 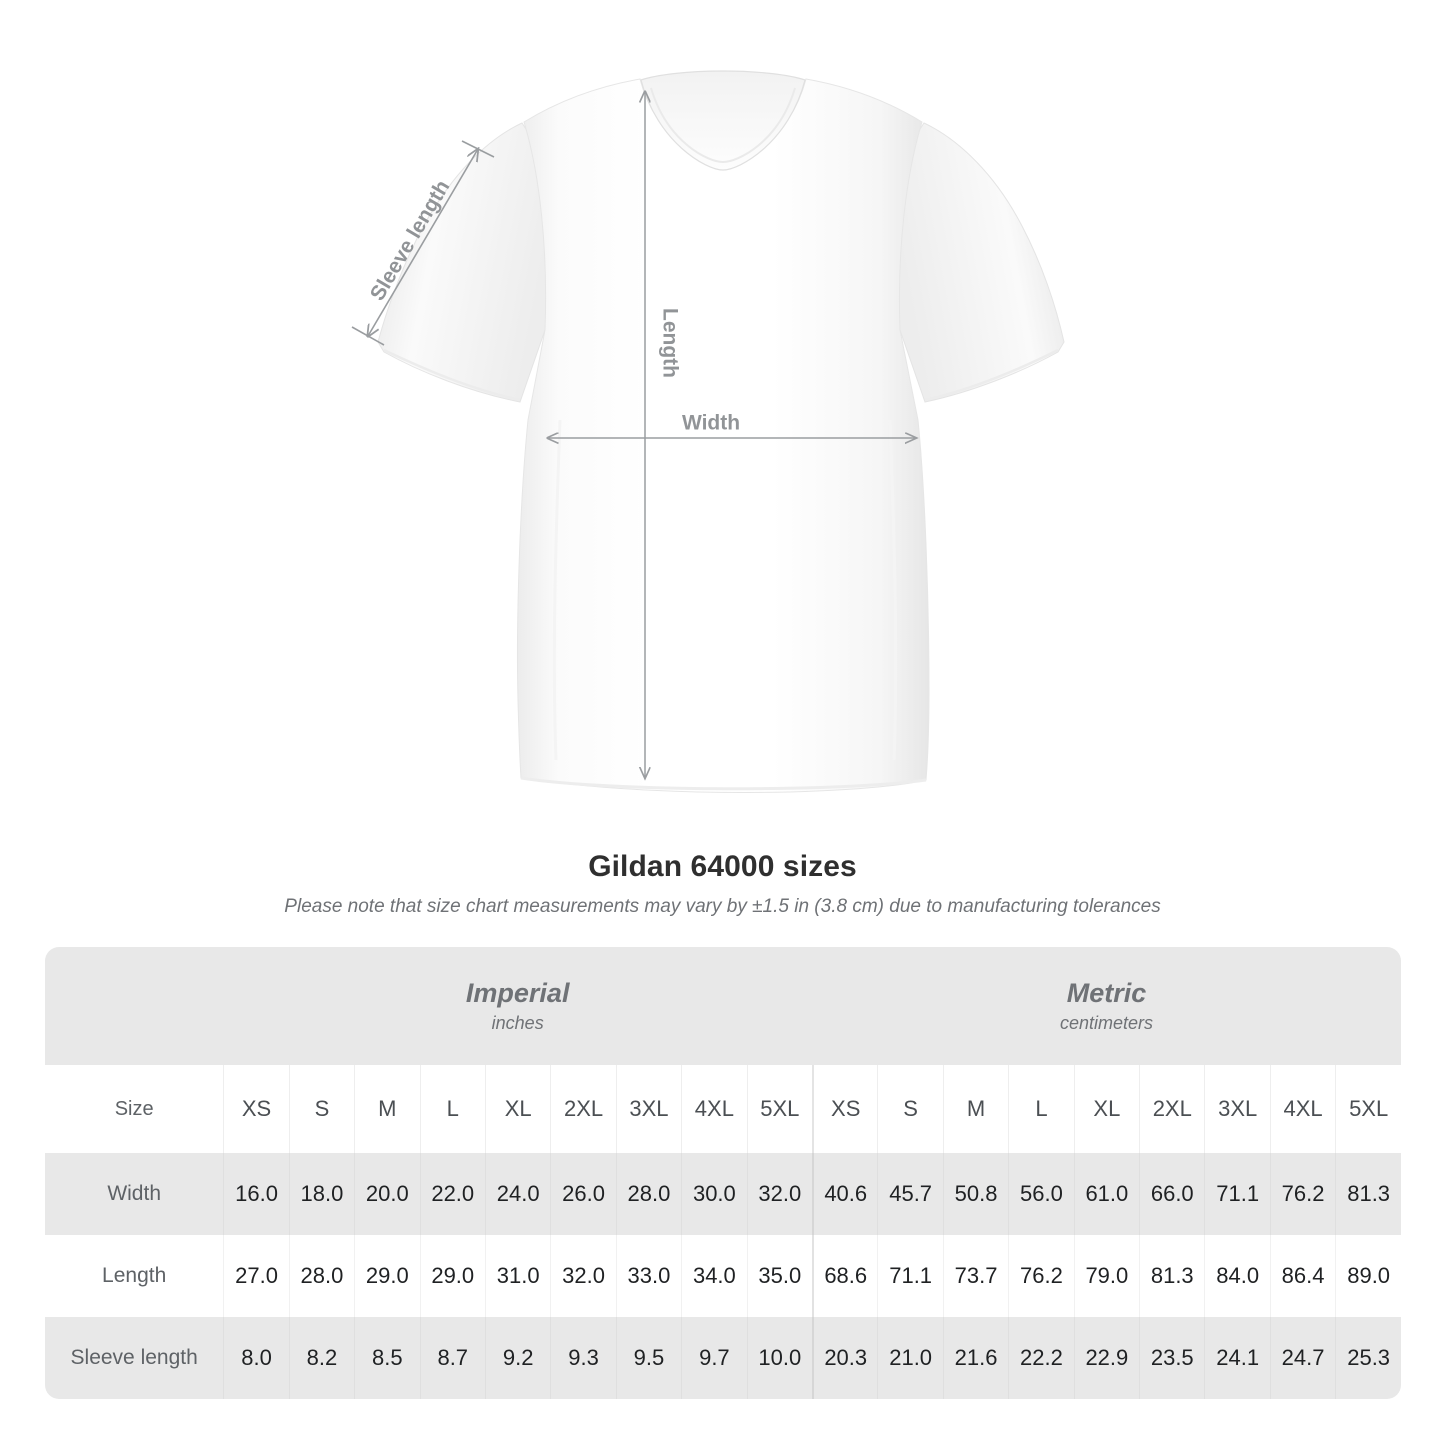 What do you see at coordinates (1368, 1276) in the screenshot?
I see `length-metric-5xl: 89.0` at bounding box center [1368, 1276].